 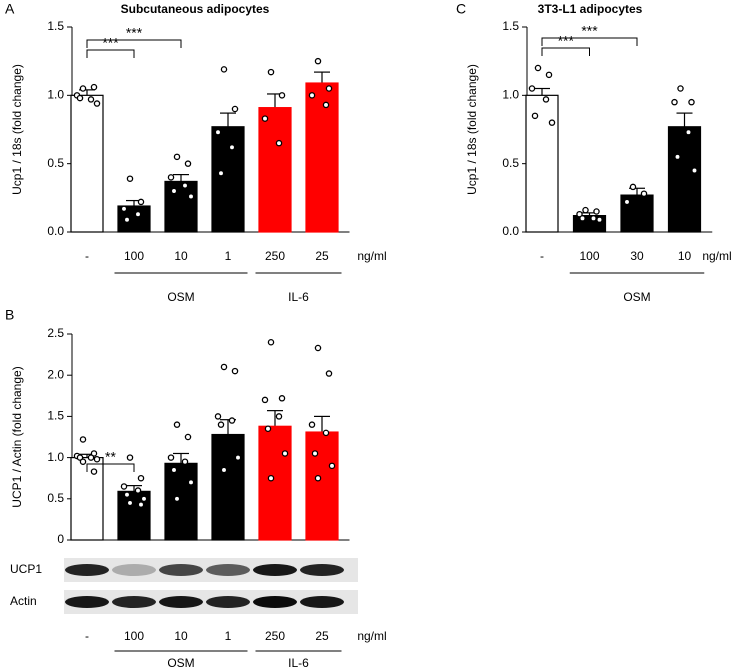 What do you see at coordinates (298, 297) in the screenshot?
I see `group-label: IL-6` at bounding box center [298, 297].